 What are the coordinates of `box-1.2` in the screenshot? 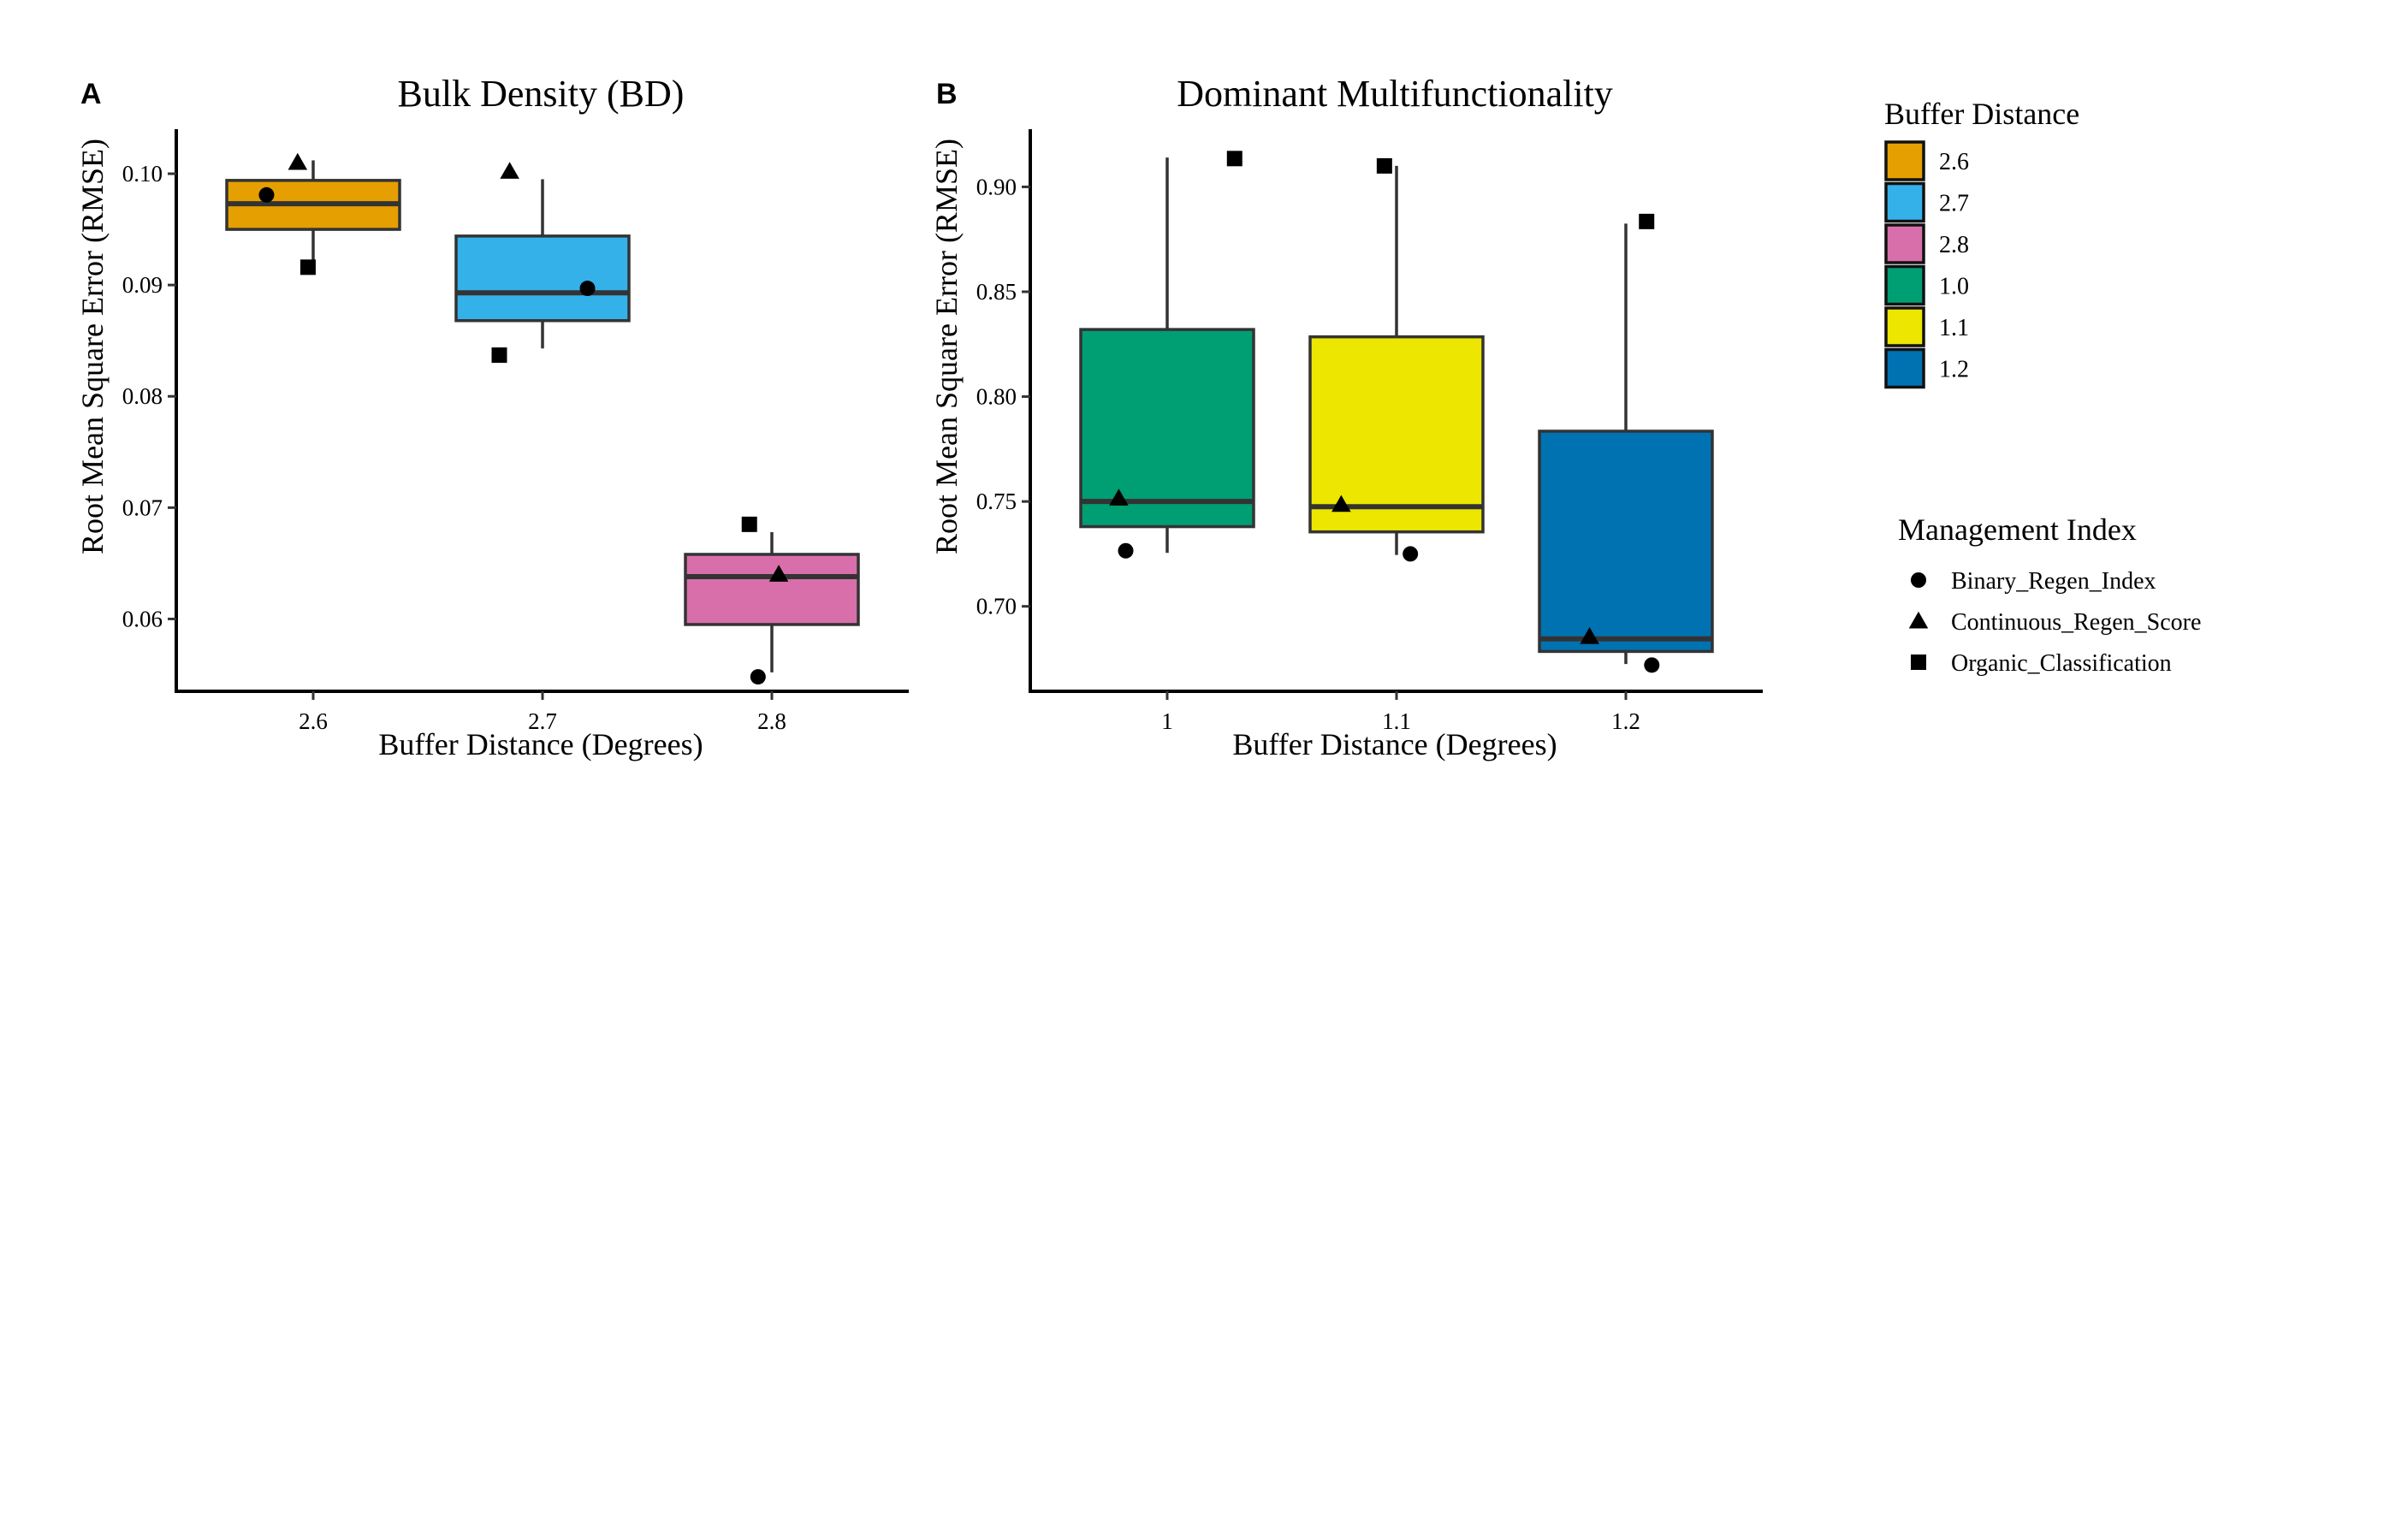 It's located at (1626, 444).